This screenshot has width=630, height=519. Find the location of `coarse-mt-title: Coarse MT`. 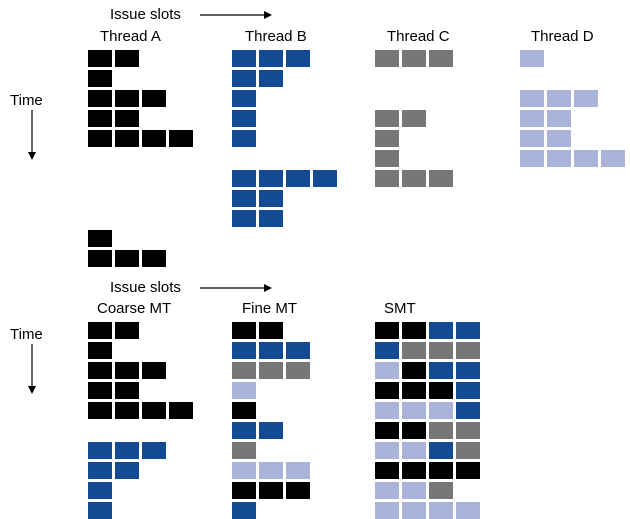

coarse-mt-title: Coarse MT is located at coordinates (134, 308).